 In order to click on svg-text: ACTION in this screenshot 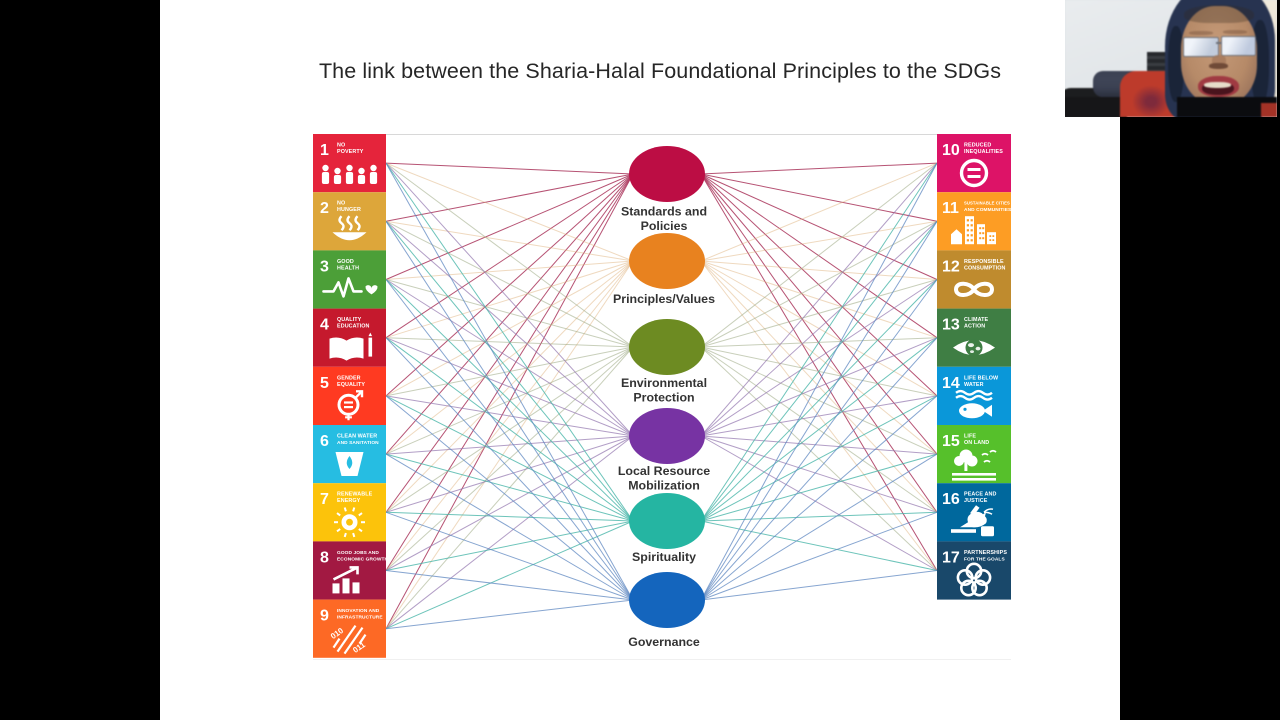, I will do `click(974, 327)`.